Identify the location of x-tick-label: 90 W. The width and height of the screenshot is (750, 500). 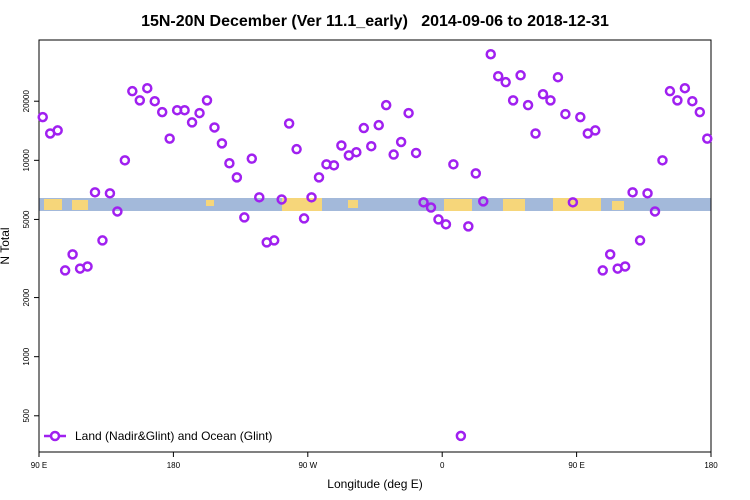
(307, 465).